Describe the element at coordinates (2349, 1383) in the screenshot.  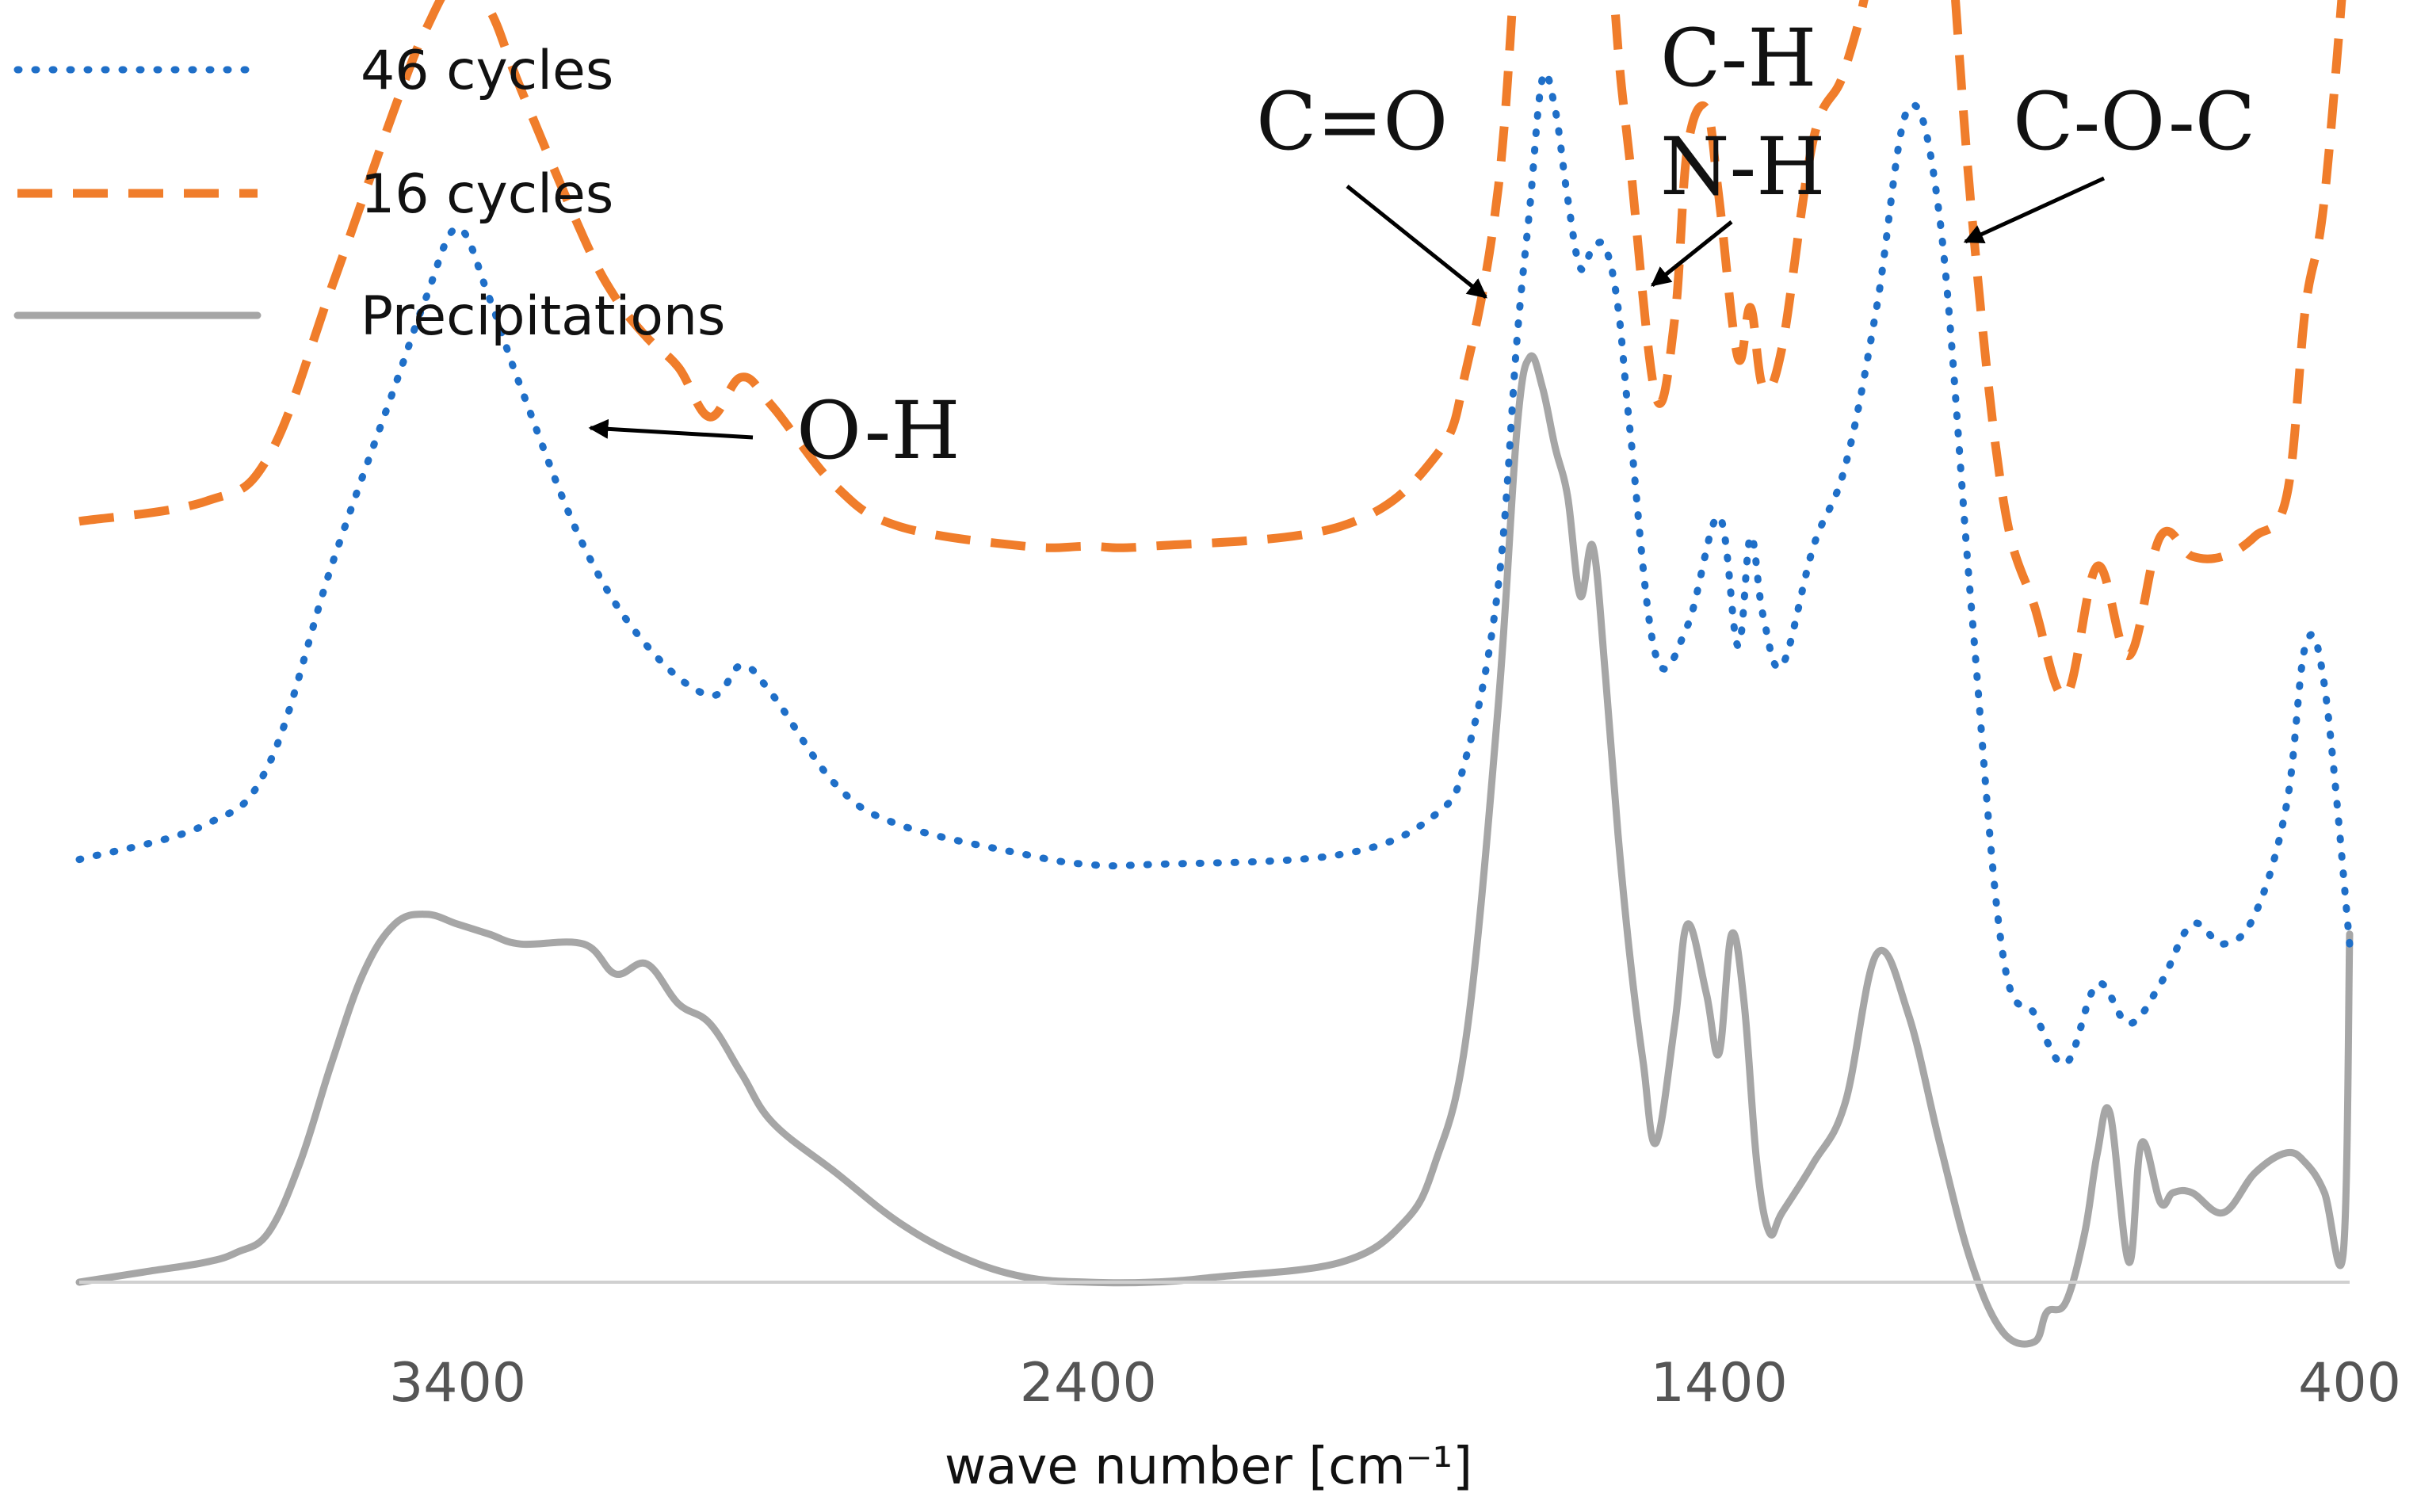
I see `x-tick-label: 400` at that location.